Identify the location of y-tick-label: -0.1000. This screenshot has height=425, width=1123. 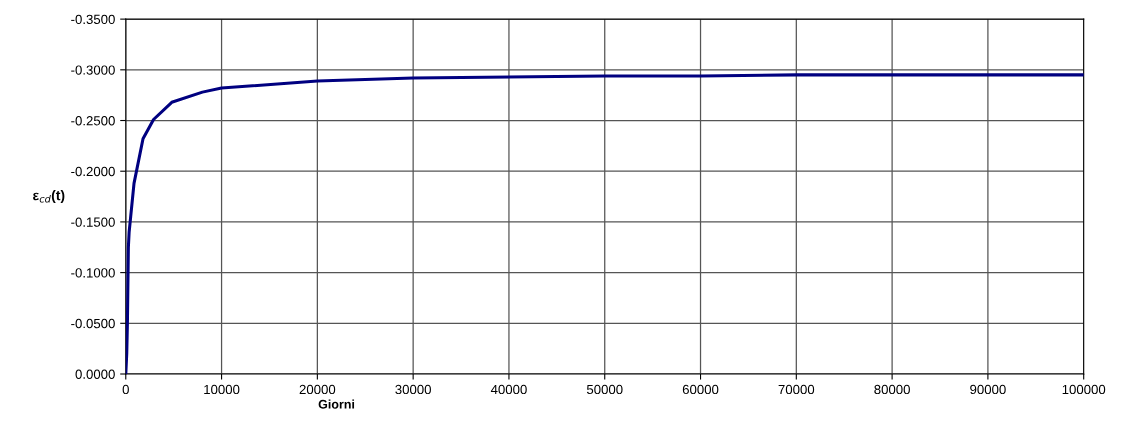
(93, 273).